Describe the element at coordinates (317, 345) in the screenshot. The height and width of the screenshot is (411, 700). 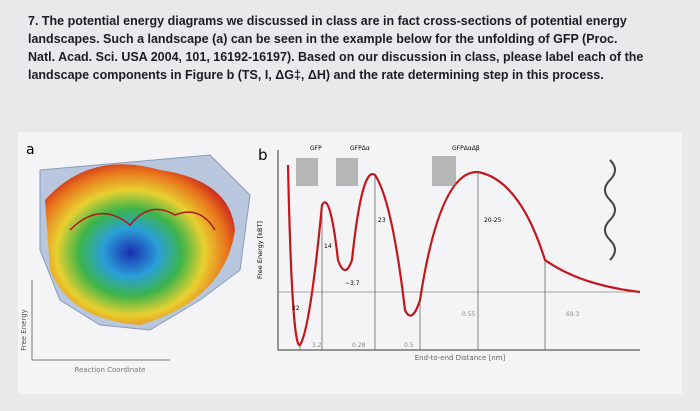
I see `distance-label: 3.2` at that location.